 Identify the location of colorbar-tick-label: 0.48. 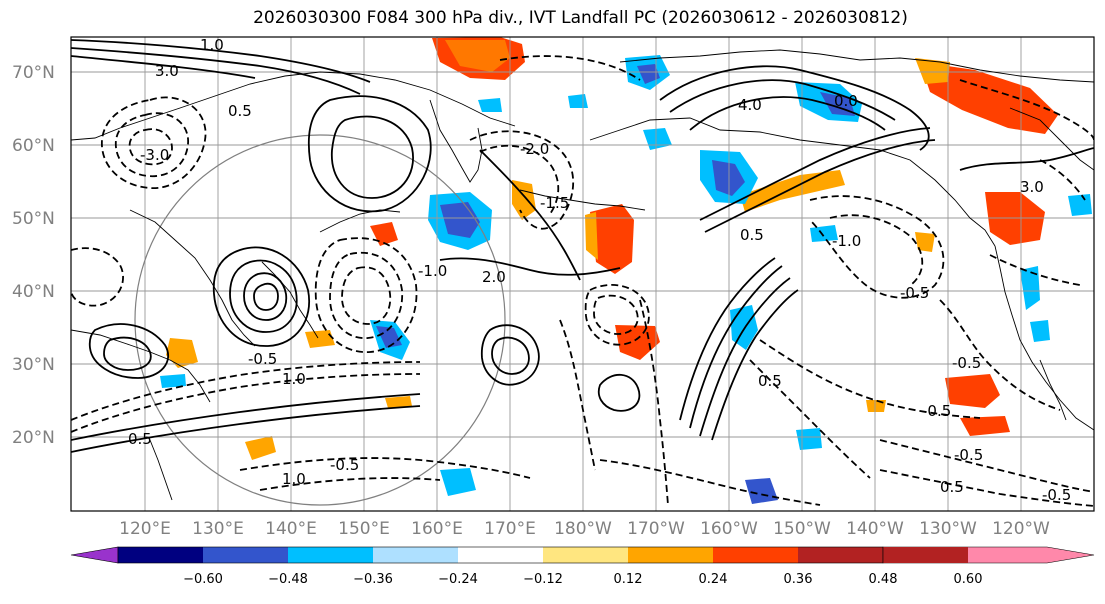
(883, 579).